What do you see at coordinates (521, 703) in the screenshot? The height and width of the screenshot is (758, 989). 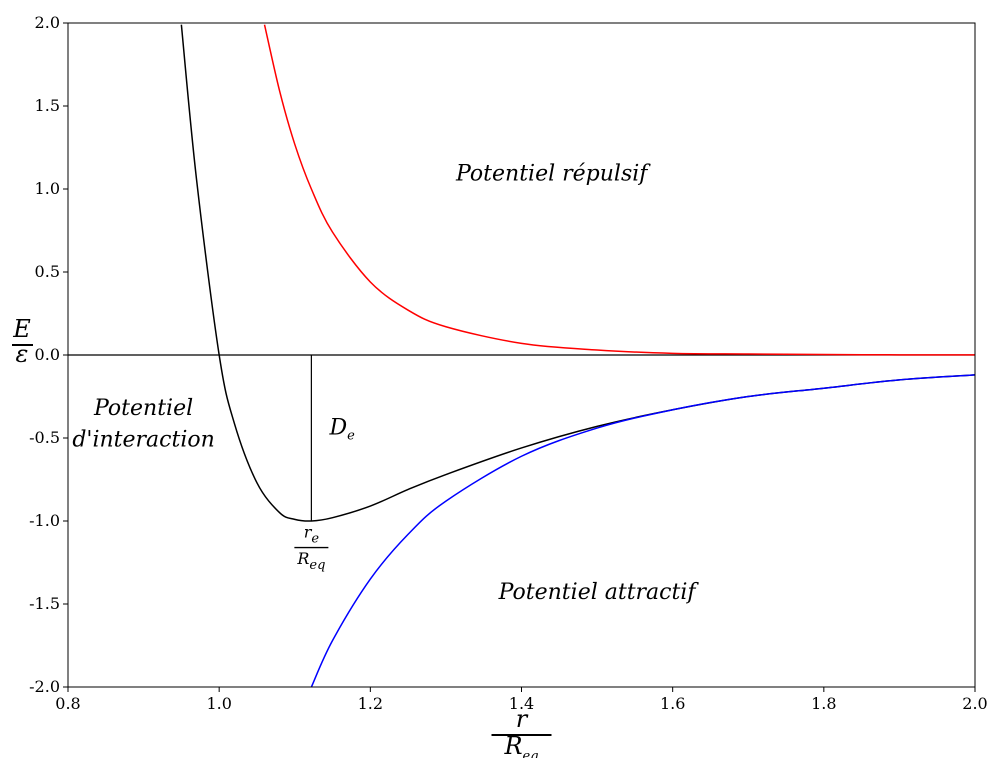 I see `x-tick-label: 1.4` at bounding box center [521, 703].